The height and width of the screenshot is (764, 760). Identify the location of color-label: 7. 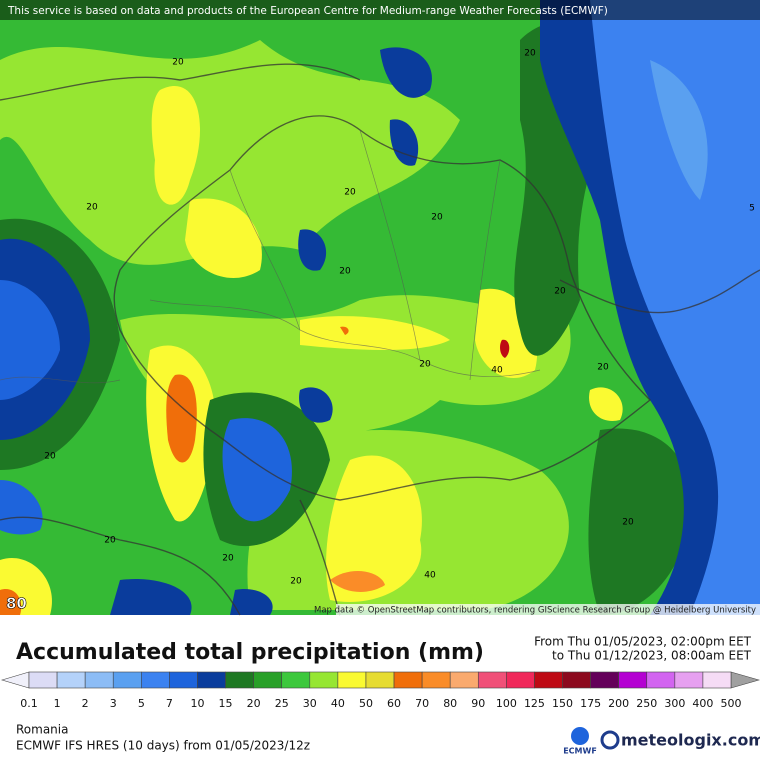
(169, 703).